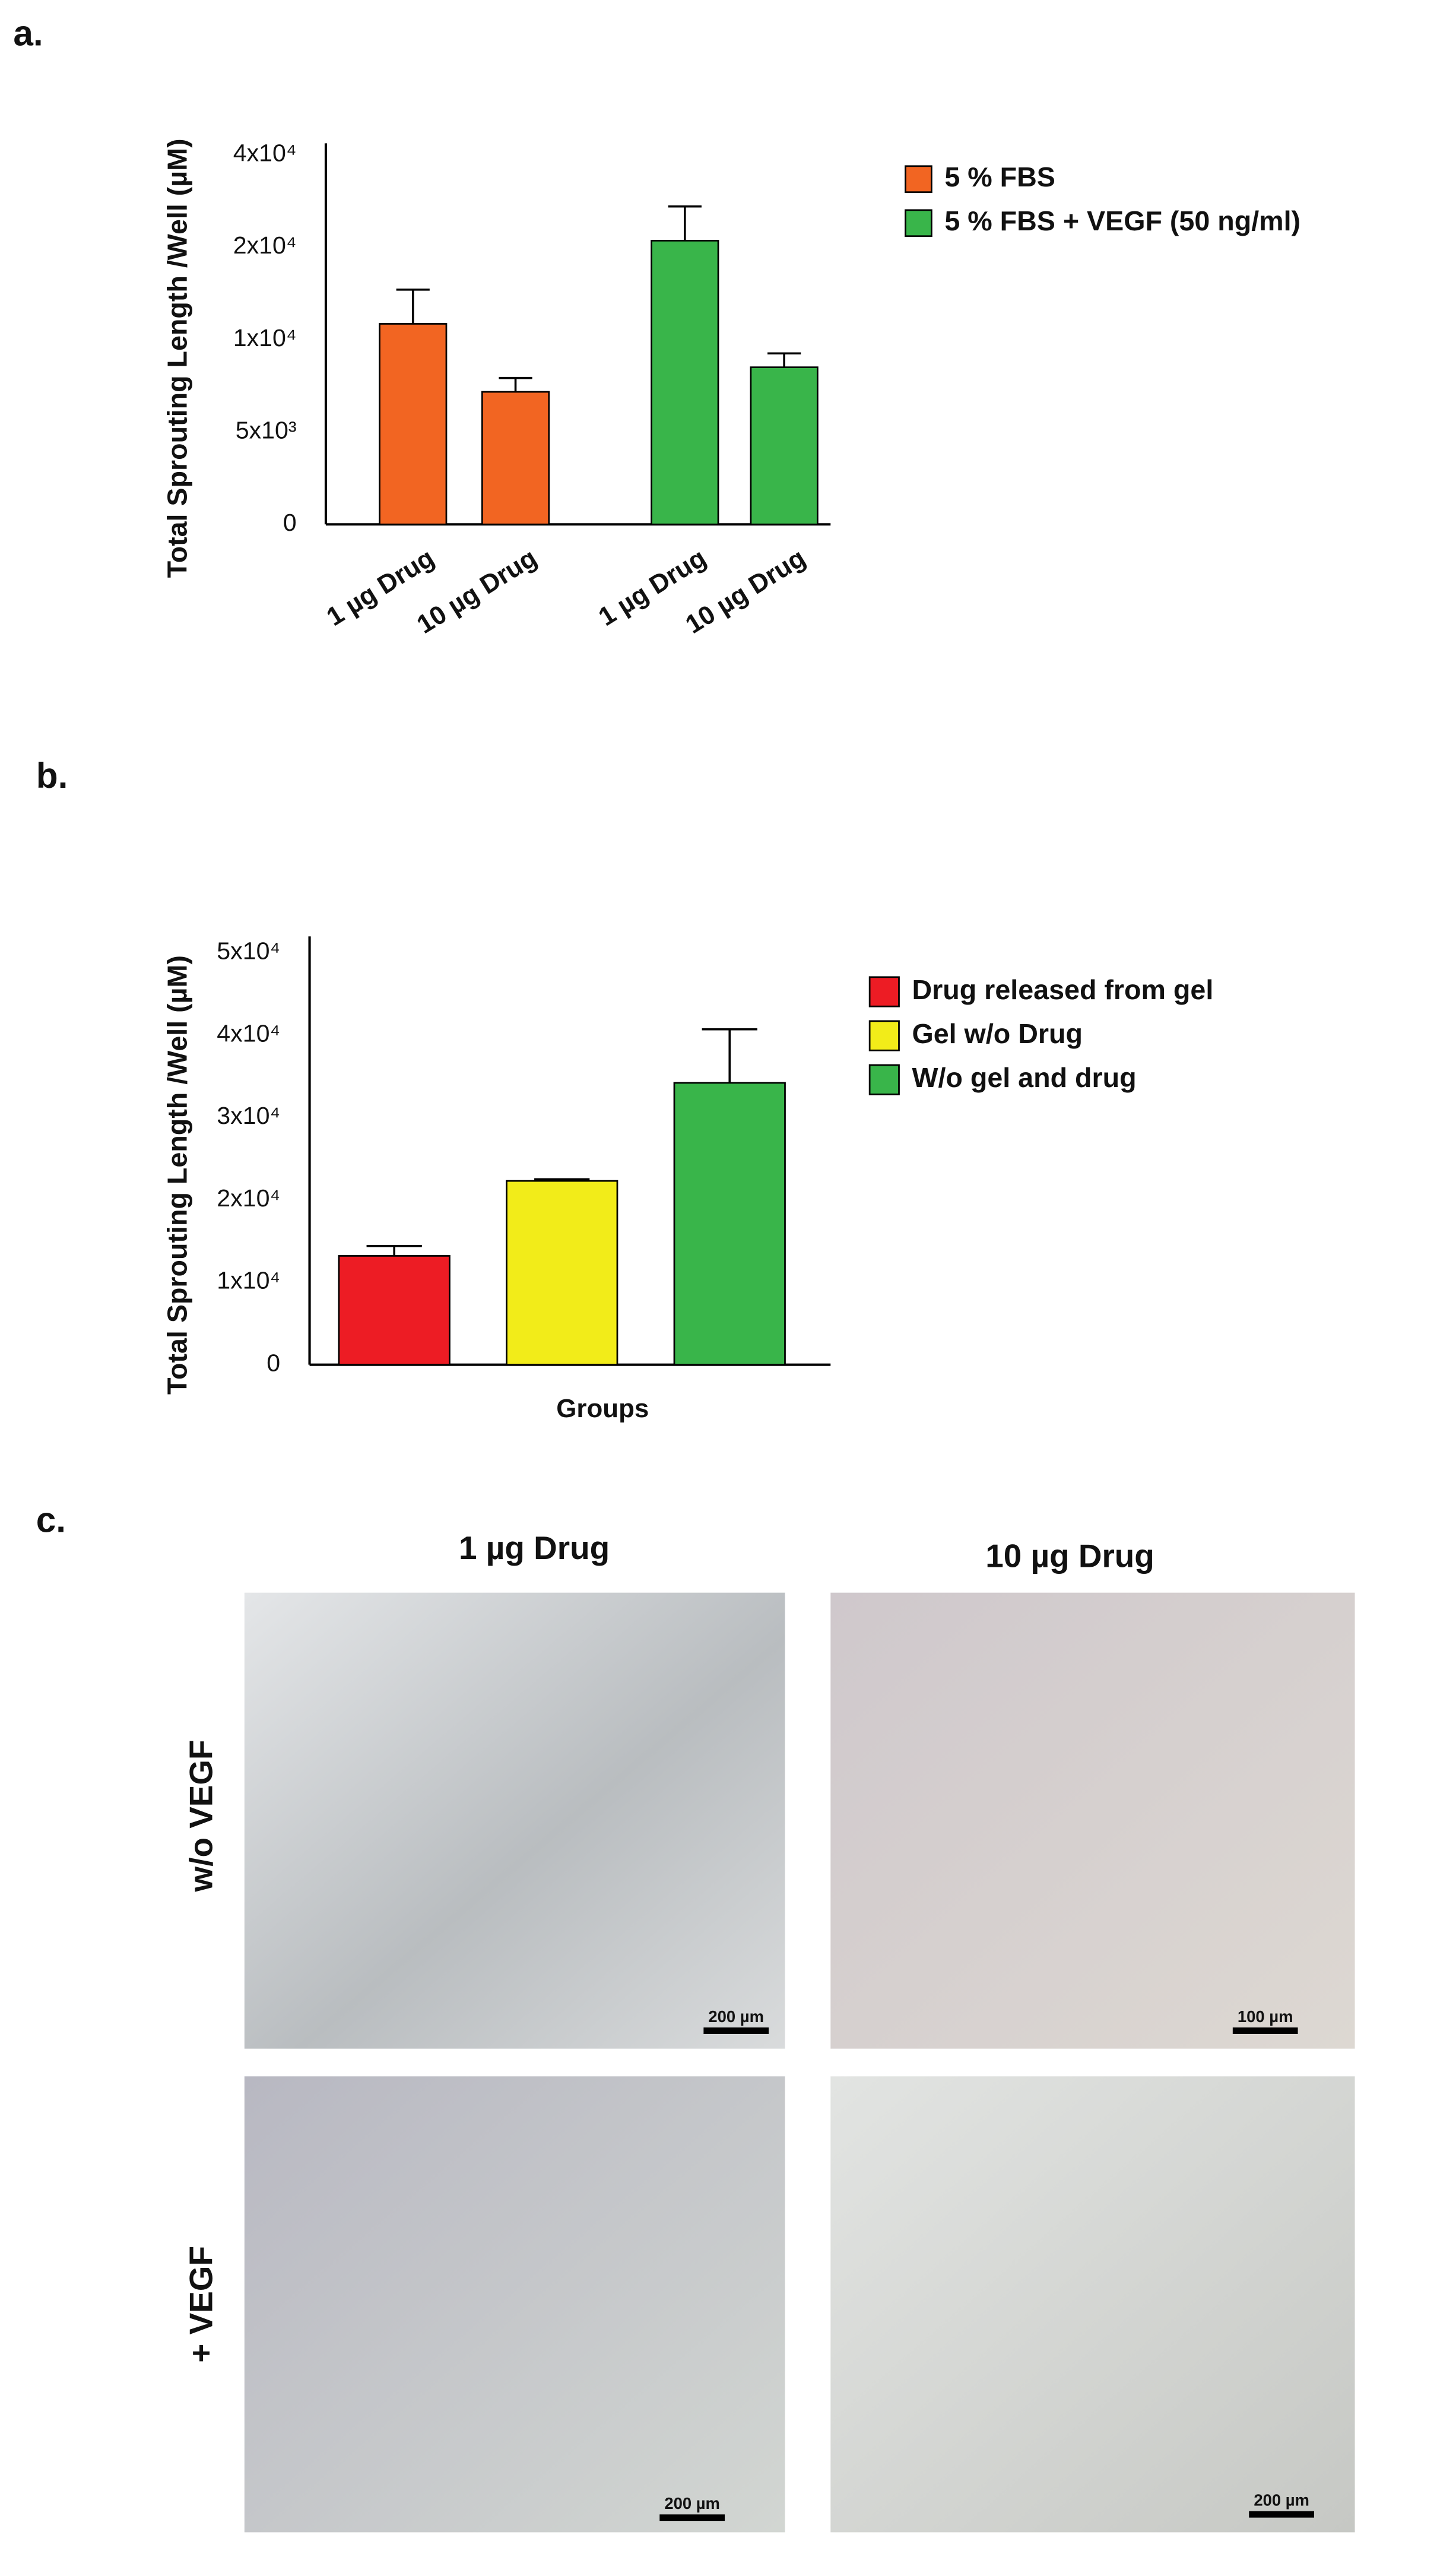  Describe the element at coordinates (201, 2304) in the screenshot. I see `row-label: + VEGF` at that location.